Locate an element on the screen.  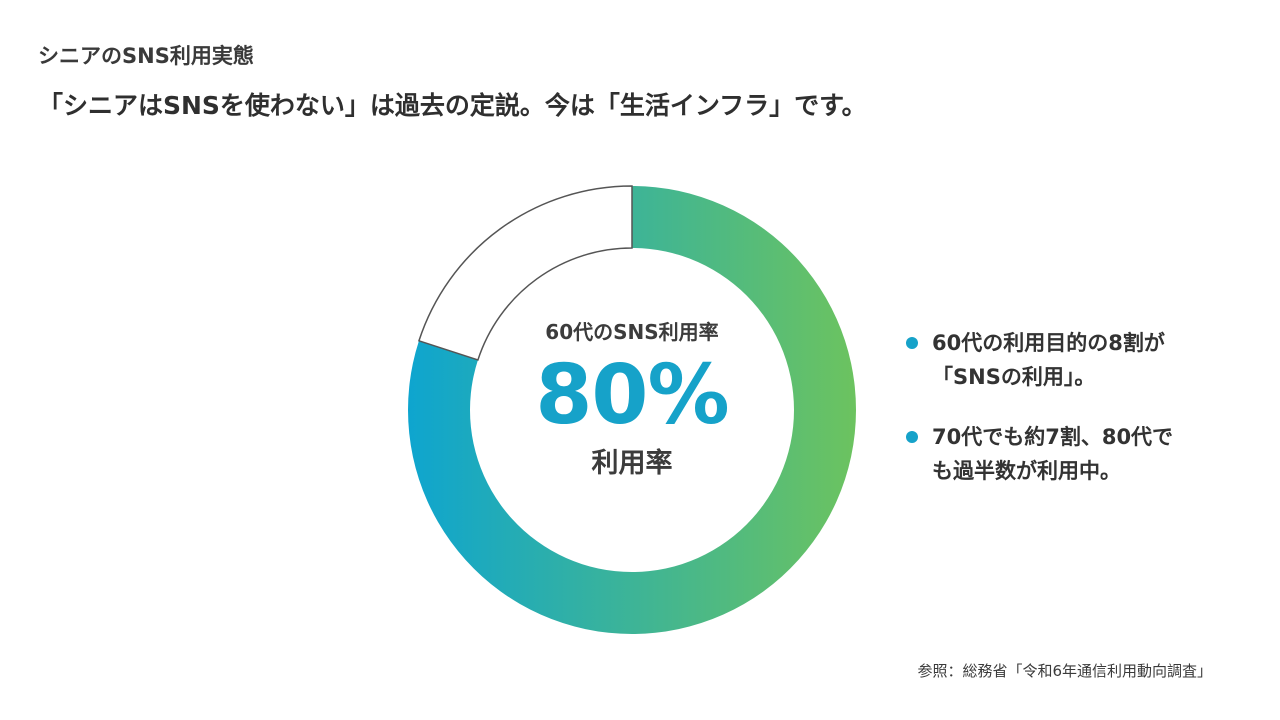
note-text: 70代でも約7割、80代で も過半数が利用中。 is located at coordinates (1053, 454).